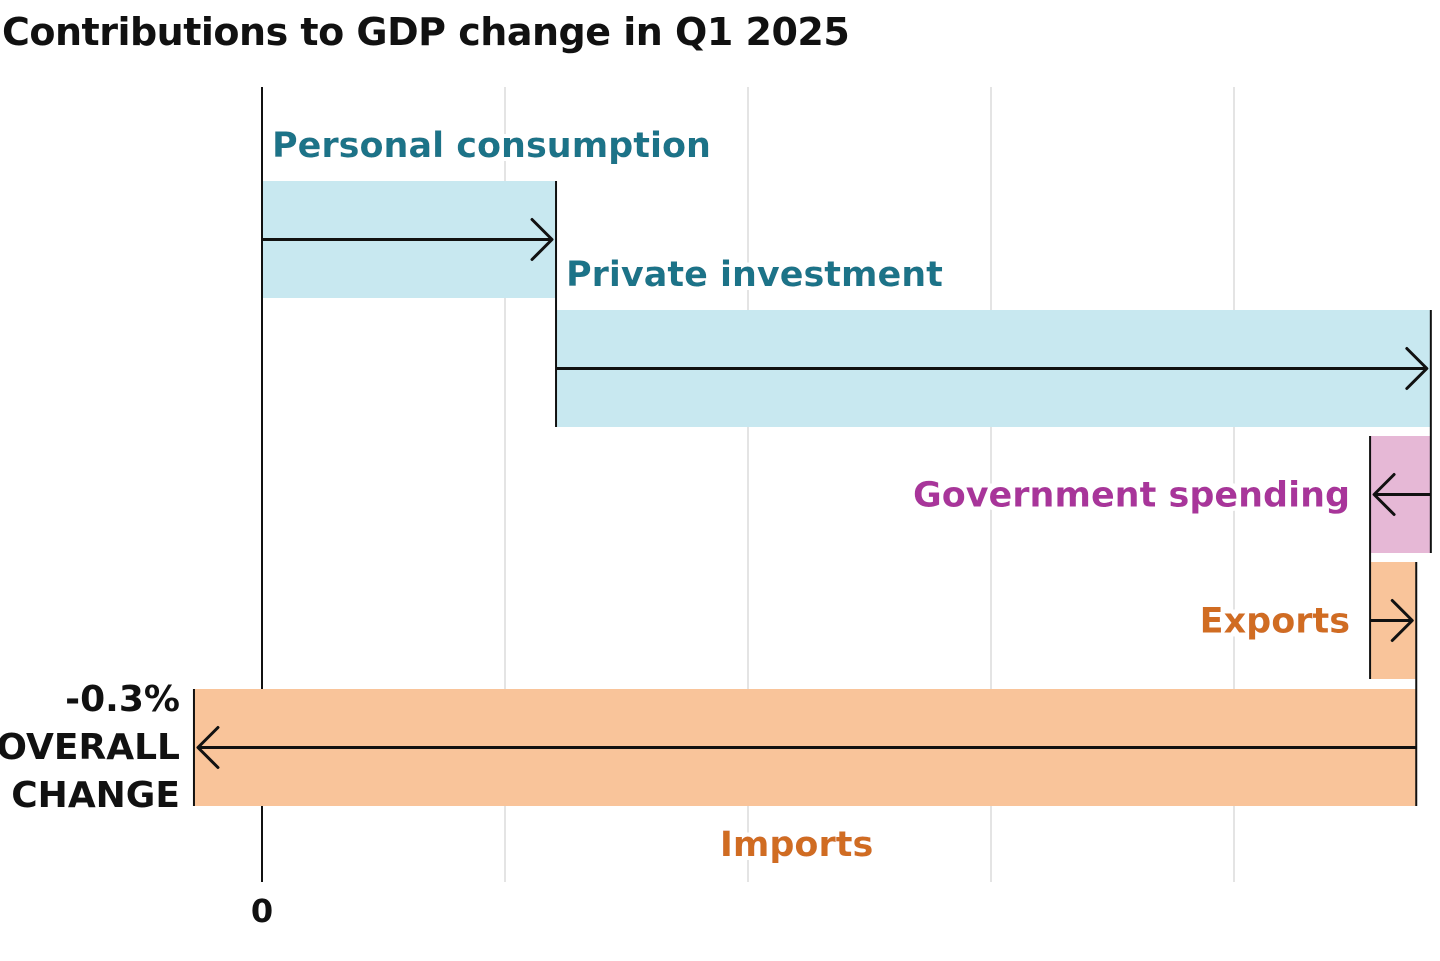 This screenshot has width=1440, height=961. Describe the element at coordinates (95, 795) in the screenshot. I see `total-label-line-2: CHANGE` at that location.